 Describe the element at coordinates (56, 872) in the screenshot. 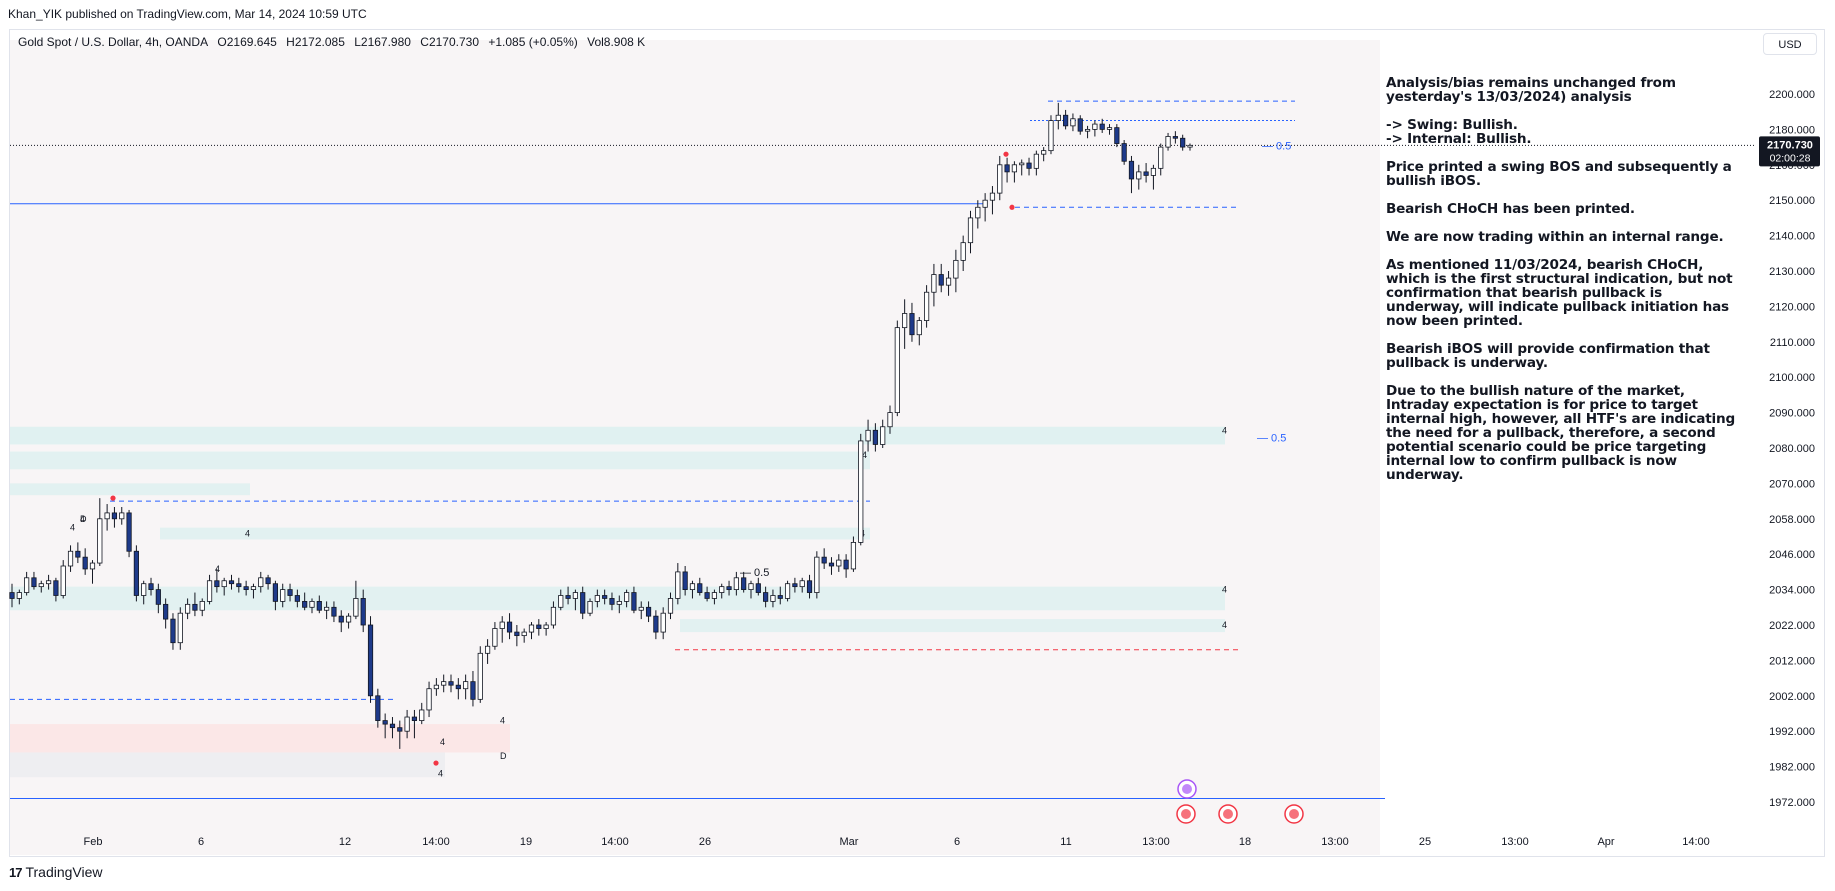

I see `tradingview-logo: 17 TradingView` at that location.